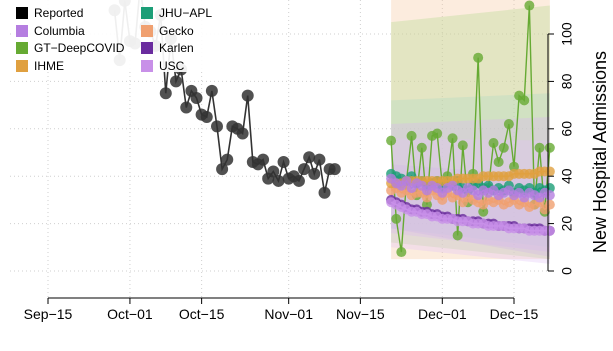 The width and height of the screenshot is (613, 351). I want to click on y-tick-label: 100, so click(567, 34).